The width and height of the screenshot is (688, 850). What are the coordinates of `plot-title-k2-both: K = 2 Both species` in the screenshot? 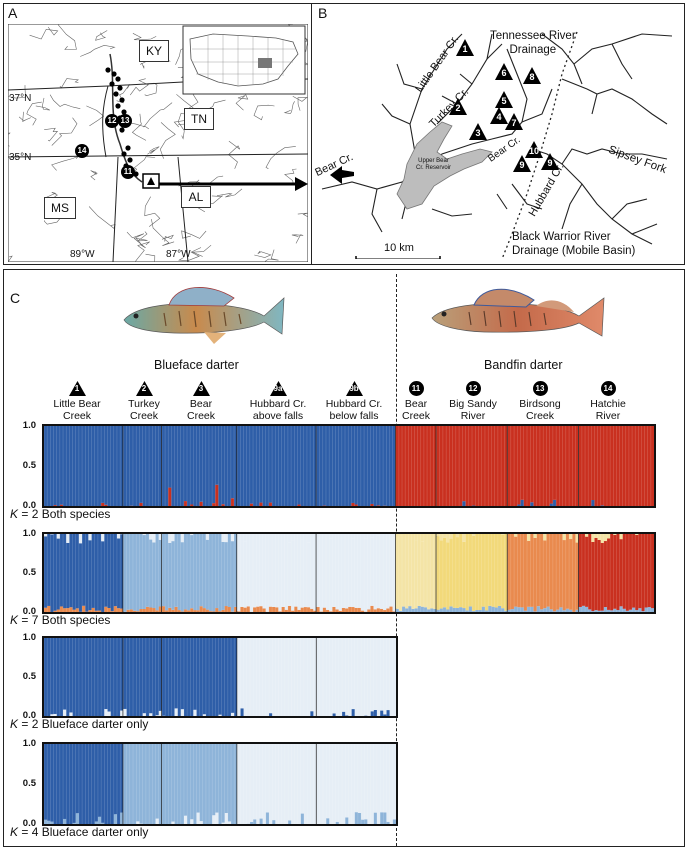 It's located at (60, 514).